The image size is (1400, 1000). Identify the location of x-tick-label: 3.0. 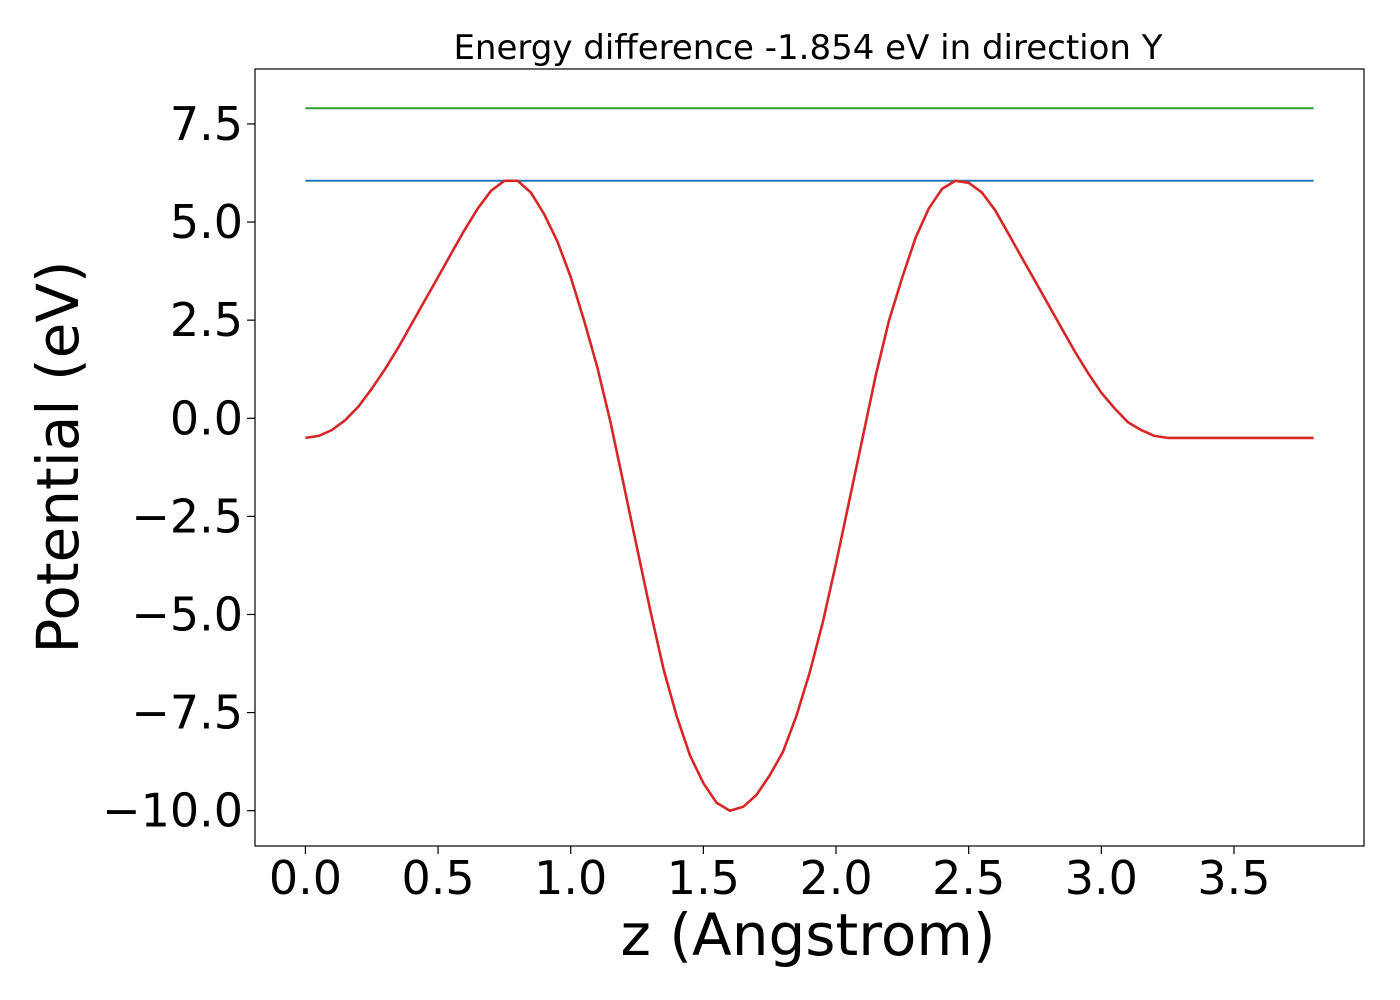
(1101, 878).